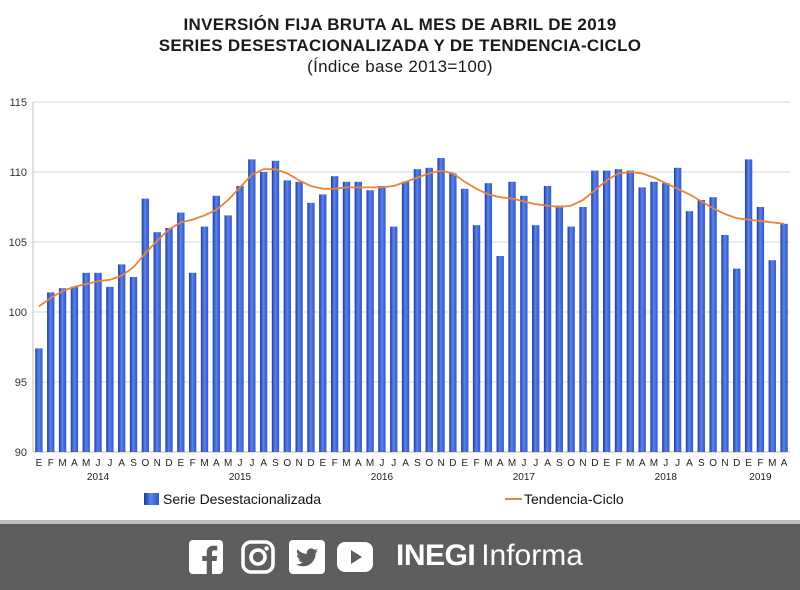 This screenshot has height=590, width=800. I want to click on brand-bold-text: INEGI, so click(436, 555).